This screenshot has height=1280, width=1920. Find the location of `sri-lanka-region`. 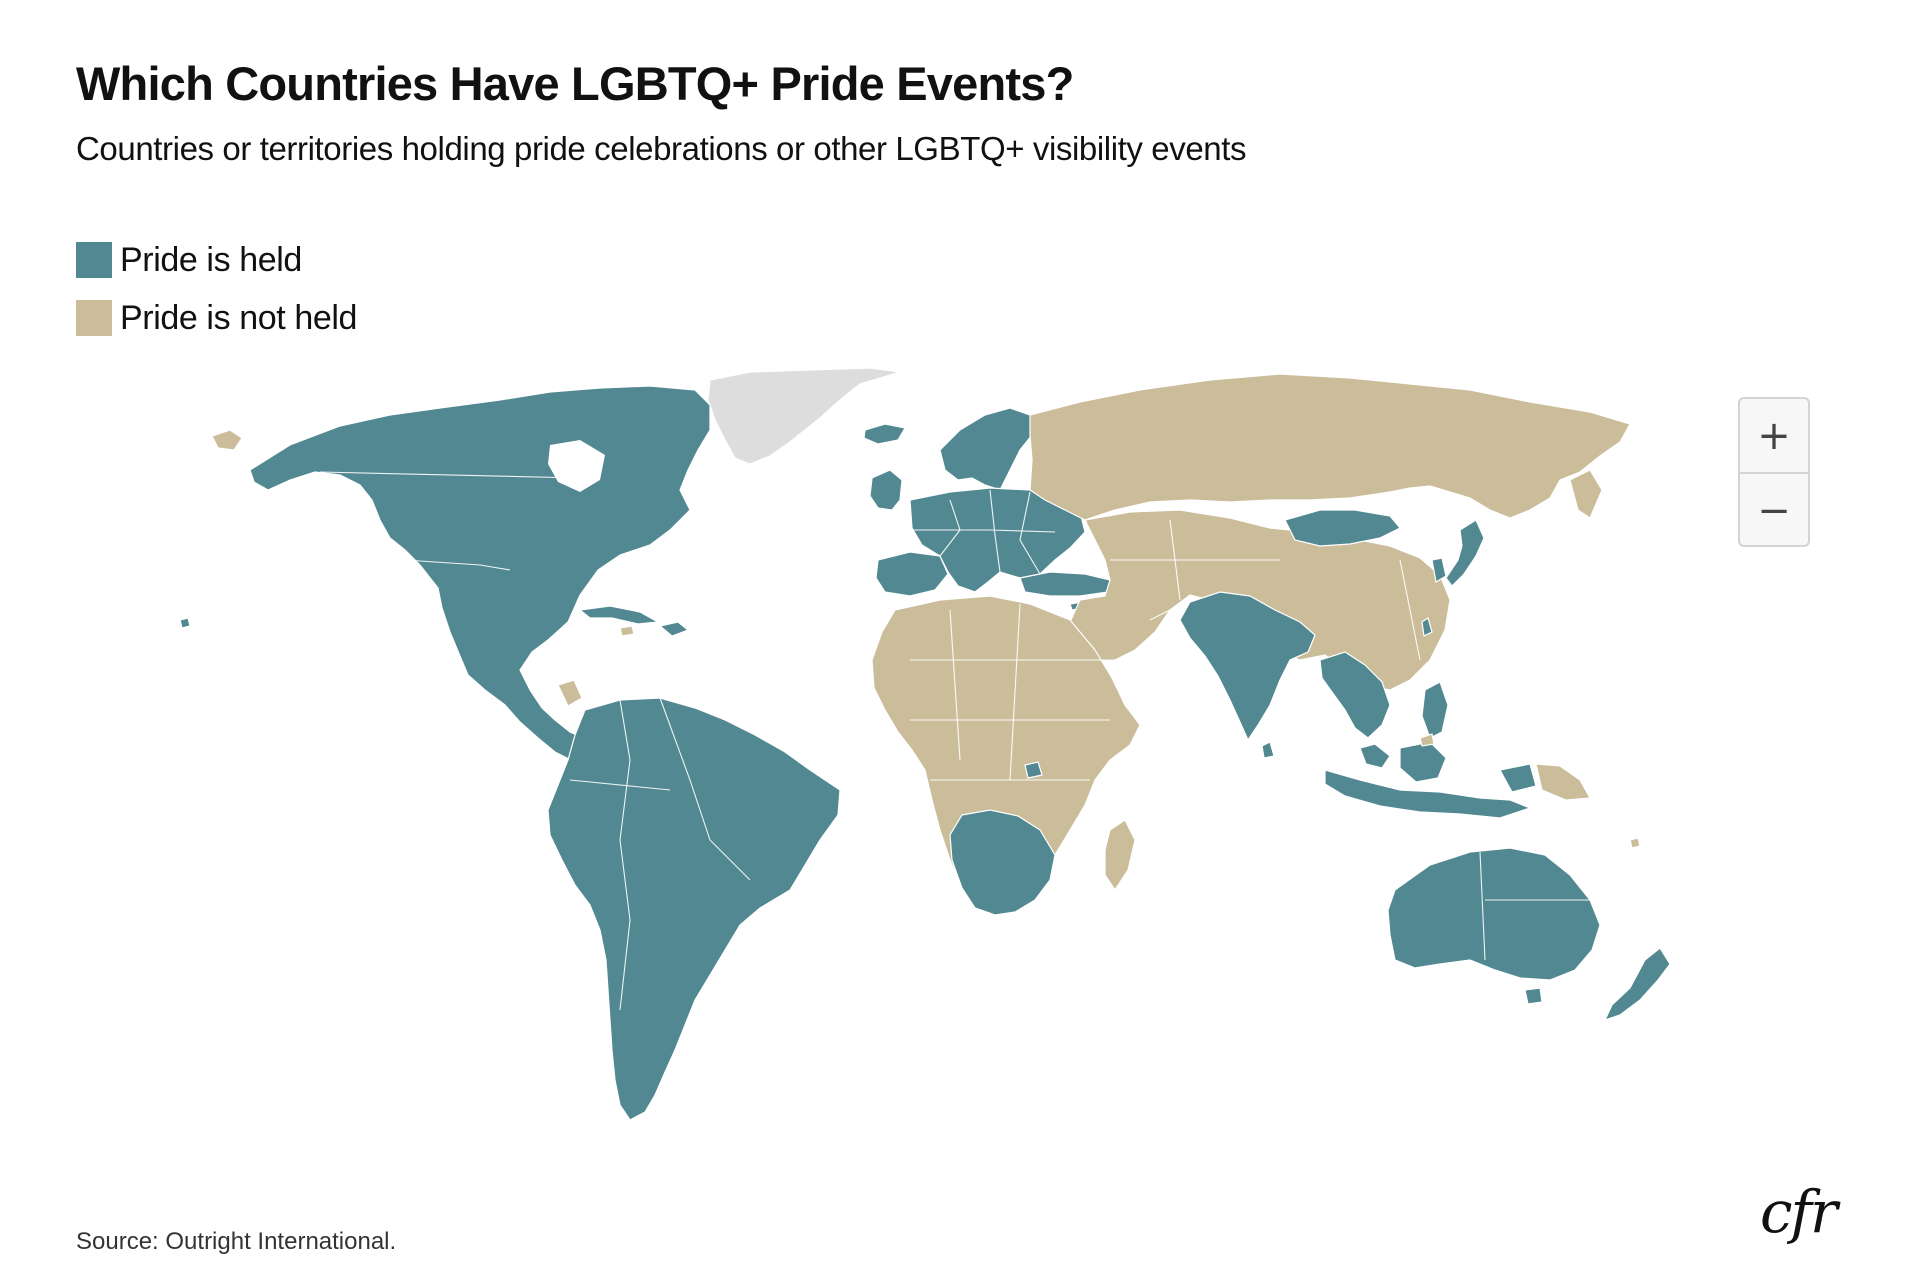

sri-lanka-region is located at coordinates (1268, 750).